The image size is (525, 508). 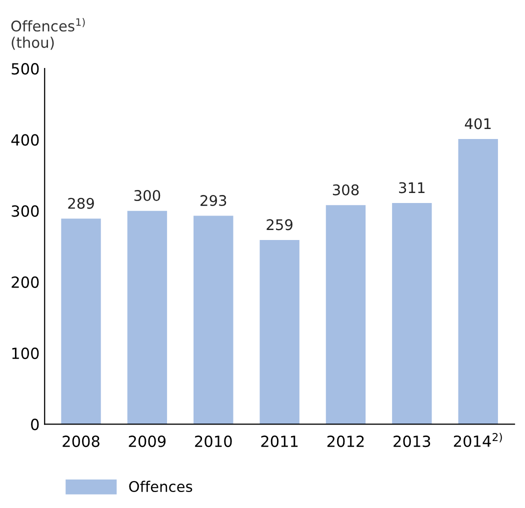 What do you see at coordinates (279, 224) in the screenshot?
I see `data-label: 259` at bounding box center [279, 224].